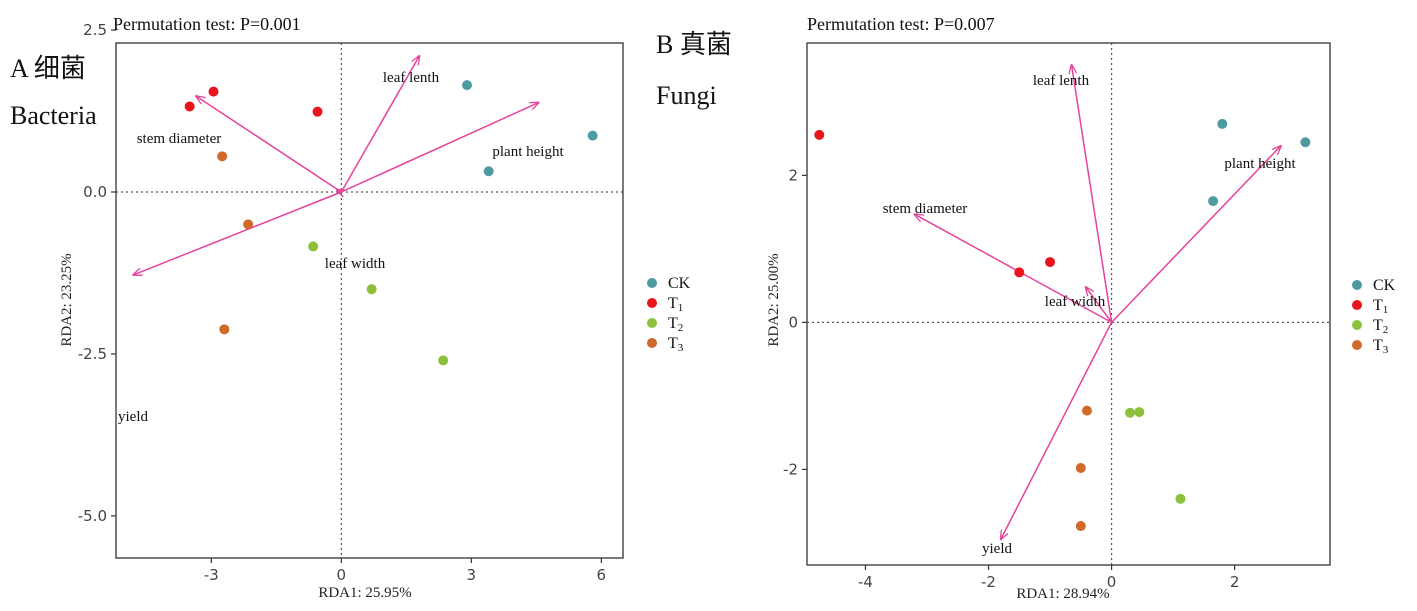 Image resolution: width=1417 pixels, height=611 pixels. What do you see at coordinates (207, 24) in the screenshot?
I see `panel-a-title: Permutation test: P=0.001` at bounding box center [207, 24].